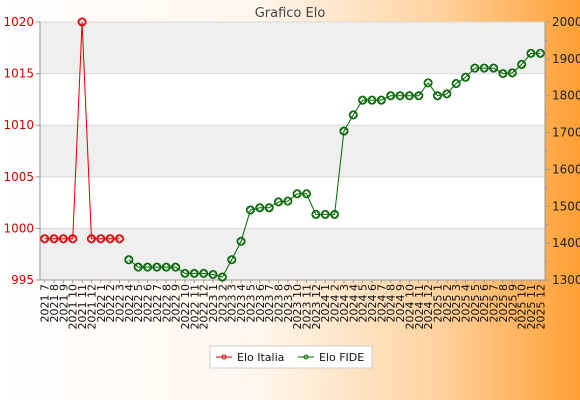  Describe the element at coordinates (45, 303) in the screenshot. I see `x-tick-label: 2021 7` at that location.